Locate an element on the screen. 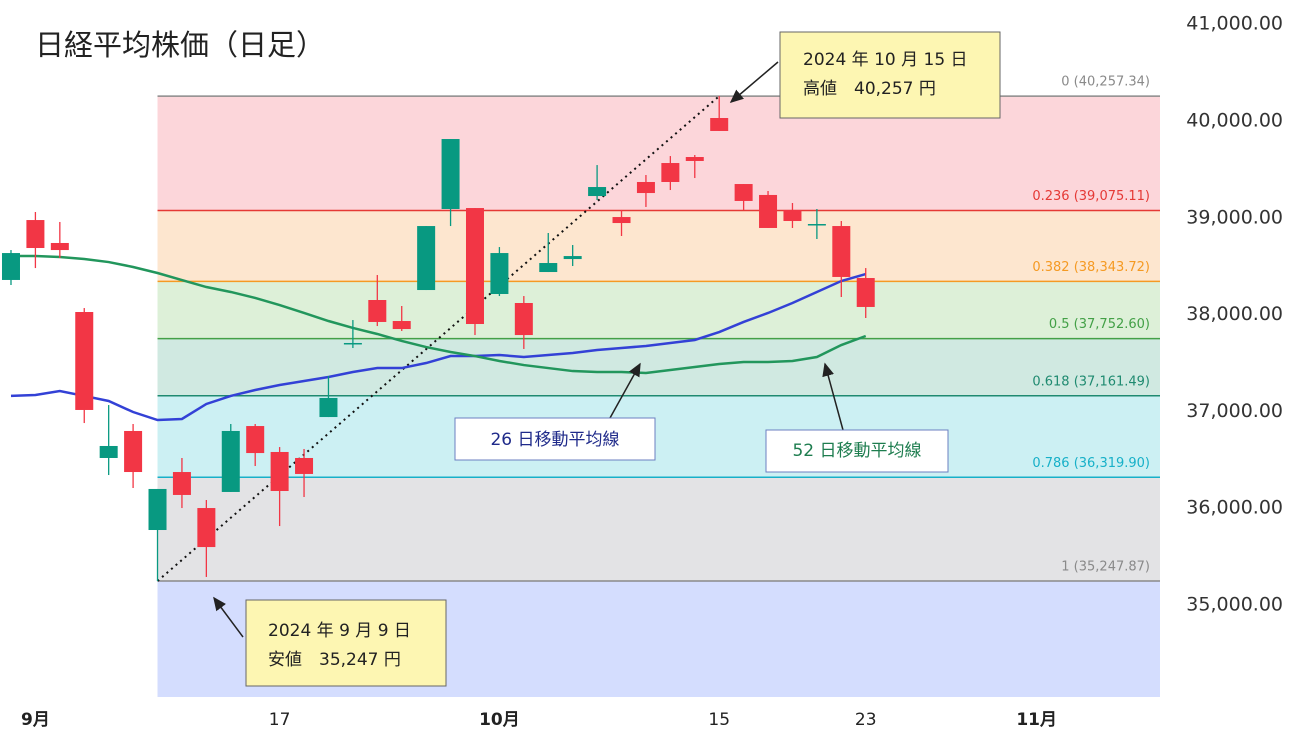  fib-label: 0 (40,257.34) is located at coordinates (1105, 82).